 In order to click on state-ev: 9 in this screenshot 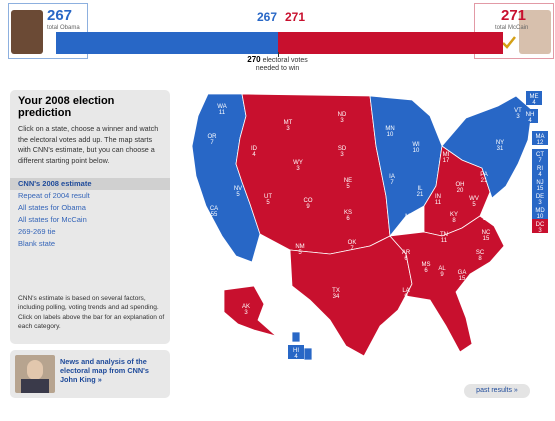, I will do `click(406, 297)`.